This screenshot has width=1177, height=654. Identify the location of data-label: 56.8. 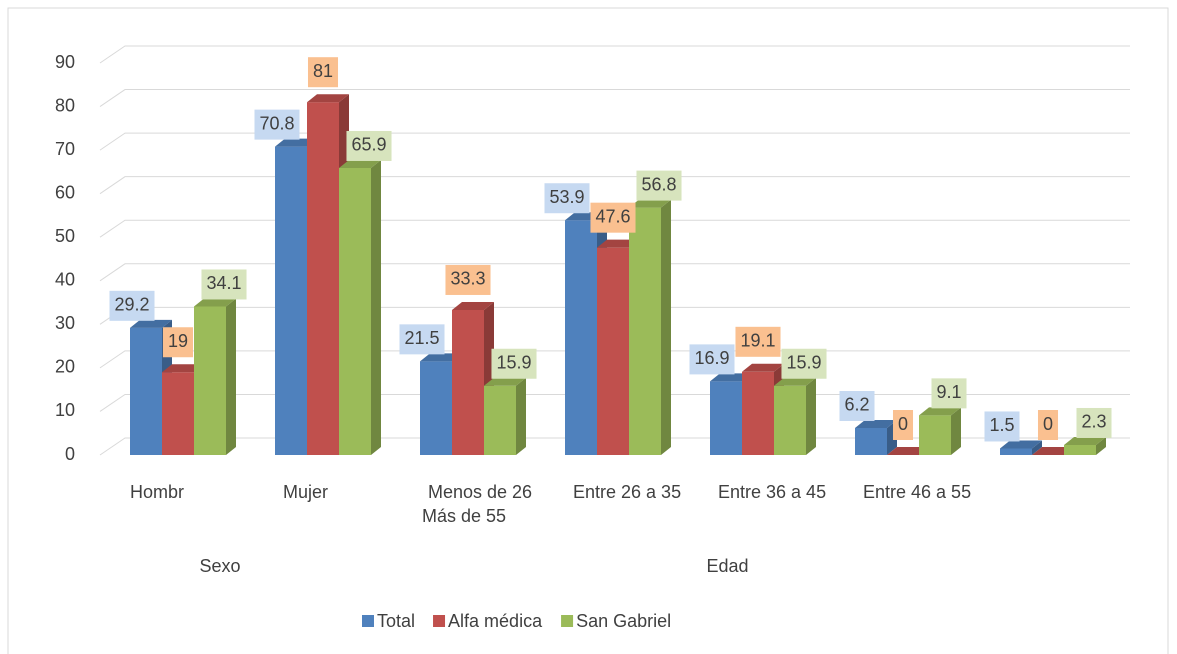
(658, 184).